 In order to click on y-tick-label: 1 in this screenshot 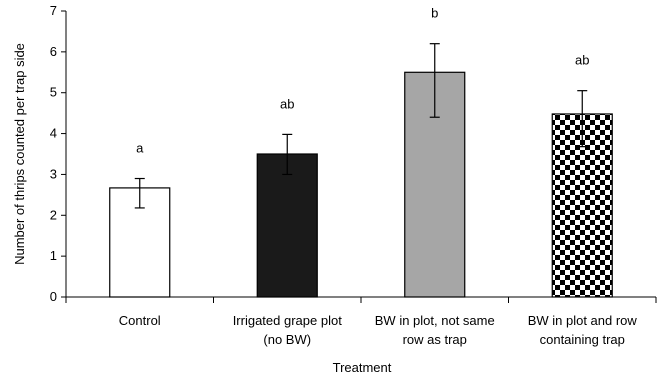, I will do `click(53, 255)`.